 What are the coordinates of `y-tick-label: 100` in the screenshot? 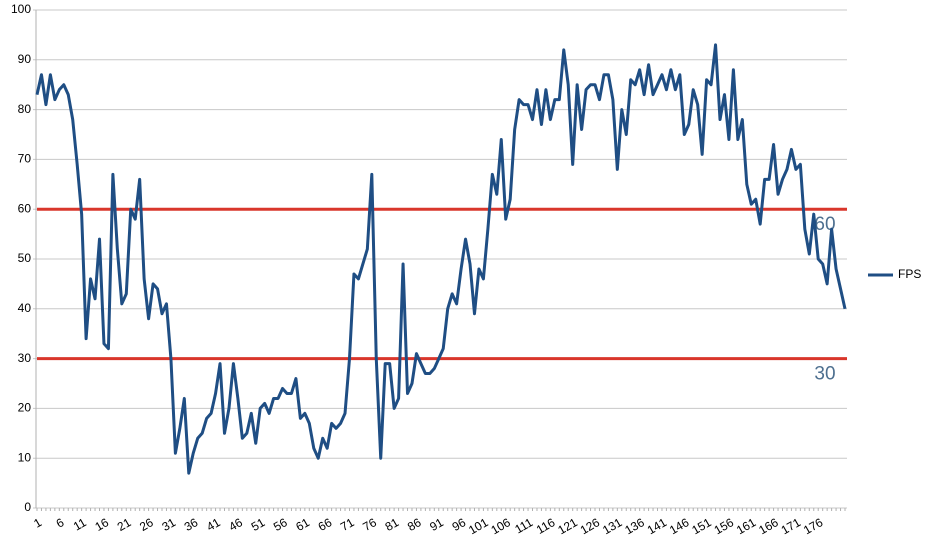 It's located at (21, 9).